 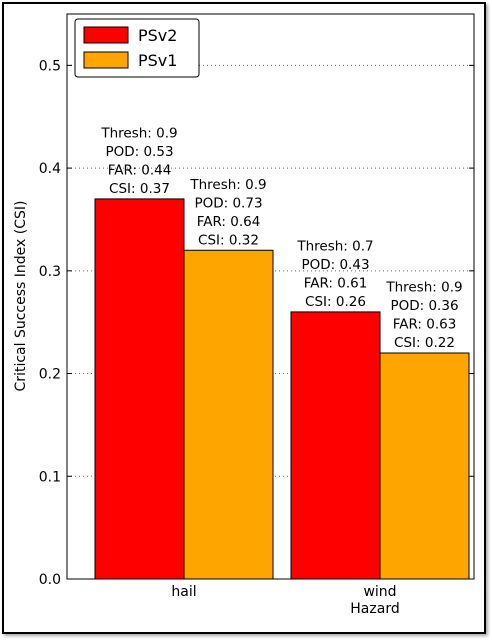 I want to click on y-tick-label: 0.5, so click(x=50, y=66).